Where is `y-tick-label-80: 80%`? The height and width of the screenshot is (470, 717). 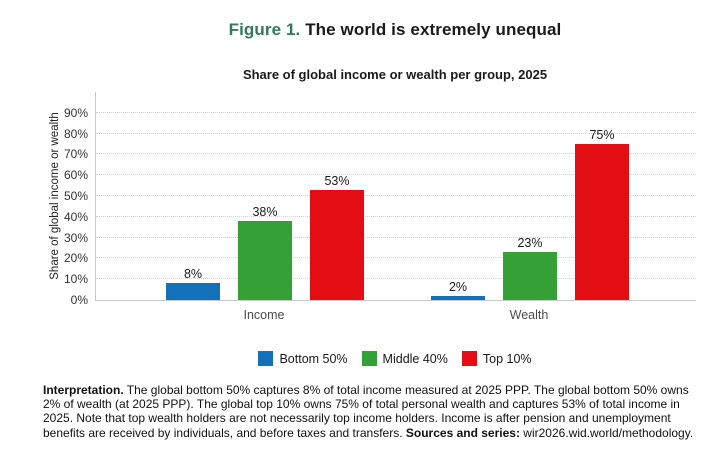 y-tick-label-80: 80% is located at coordinates (75, 133).